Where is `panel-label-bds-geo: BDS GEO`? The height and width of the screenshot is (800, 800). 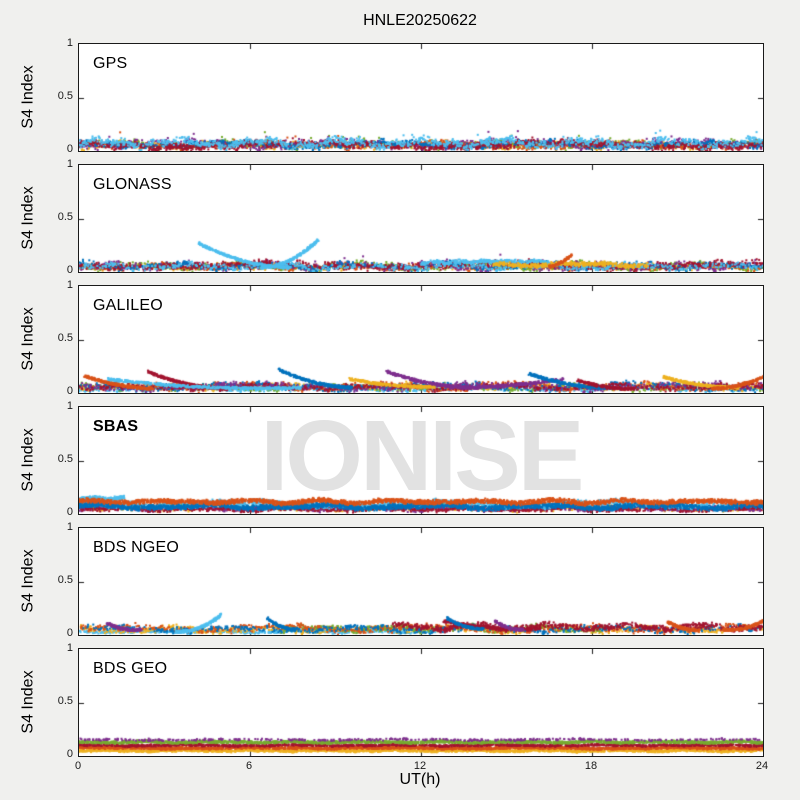
panel-label-bds-geo: BDS GEO is located at coordinates (130, 668).